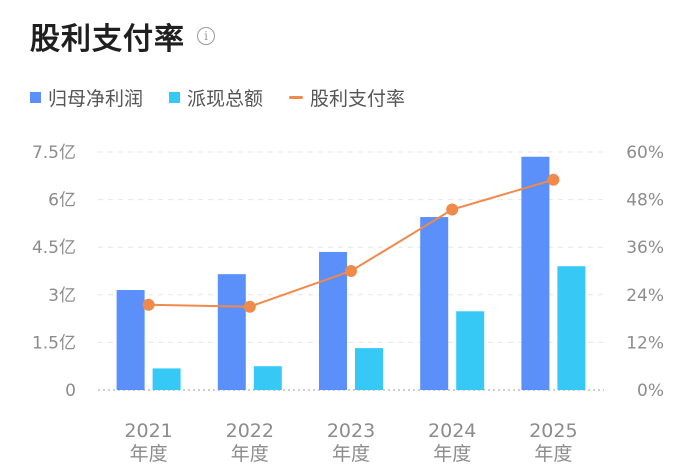  I want to click on legend-item-net-profit: 归母净利润, so click(86, 97).